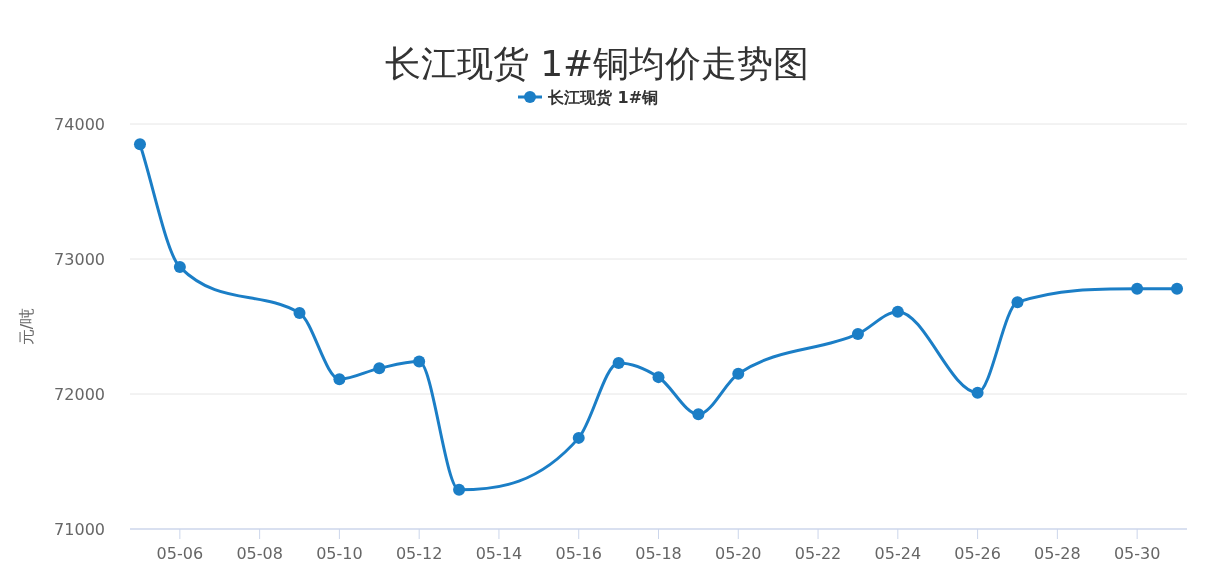 The image size is (1225, 584). I want to click on x-tick-label: 05-08, so click(259, 553).